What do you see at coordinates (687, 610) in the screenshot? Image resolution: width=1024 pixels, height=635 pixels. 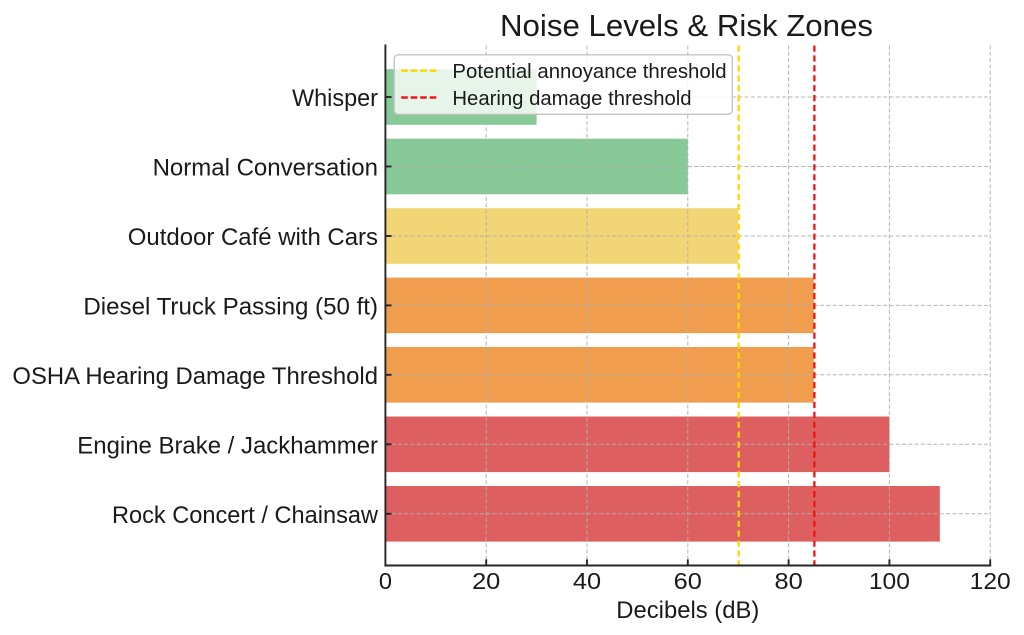 I see `svg-text: Decibels (dB)` at bounding box center [687, 610].